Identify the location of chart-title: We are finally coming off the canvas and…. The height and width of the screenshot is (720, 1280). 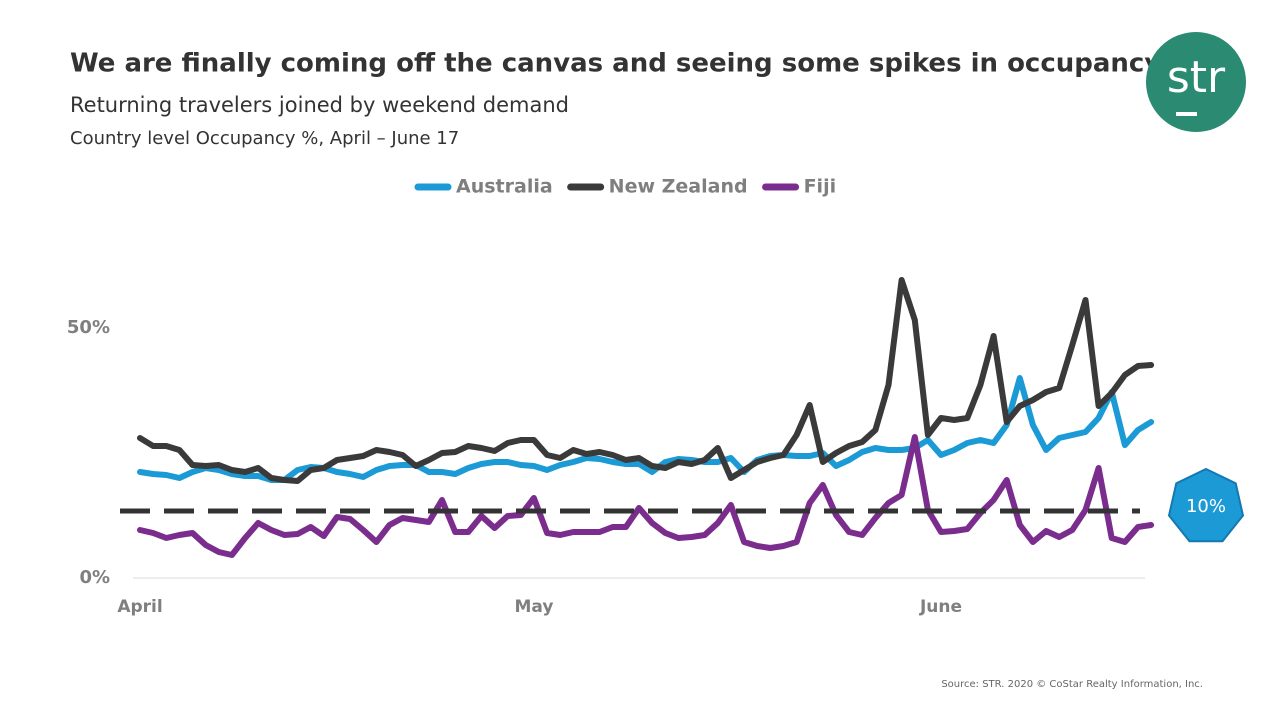
(615, 64).